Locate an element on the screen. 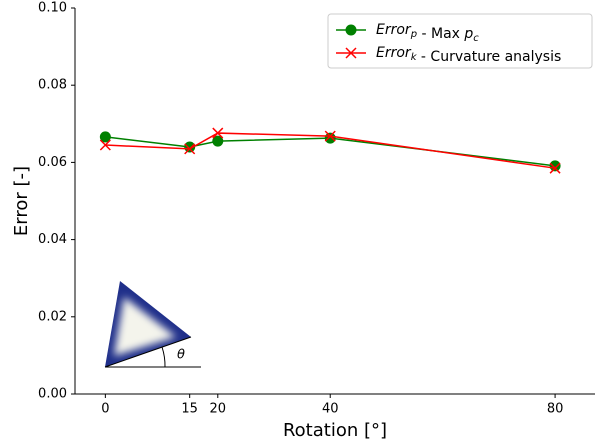  y-tick-label: 0.08 is located at coordinates (52, 85).